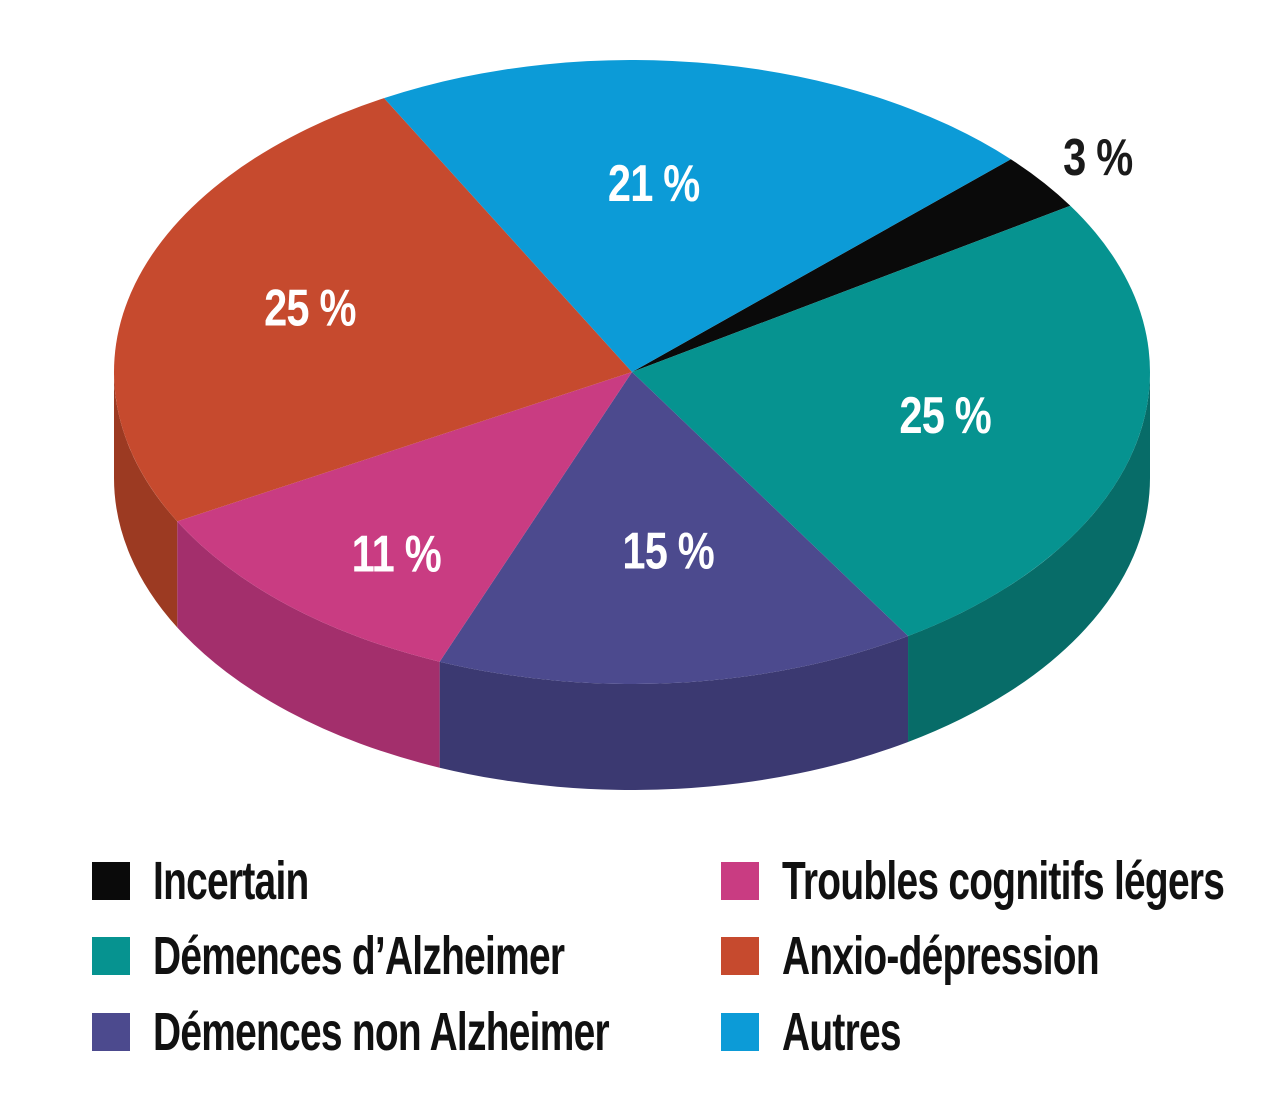 The width and height of the screenshot is (1280, 1105). What do you see at coordinates (310, 307) in the screenshot?
I see `pie-label-anxio-depression: 25 %` at bounding box center [310, 307].